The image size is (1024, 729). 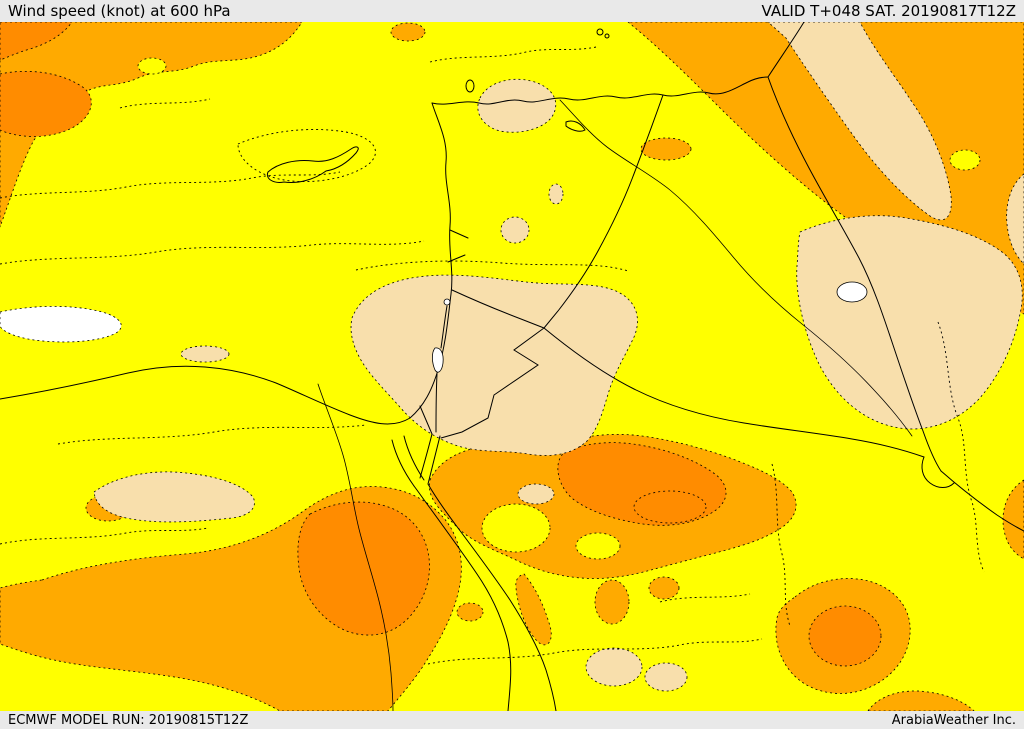 I want to click on bands-white, so click(x=61, y=324).